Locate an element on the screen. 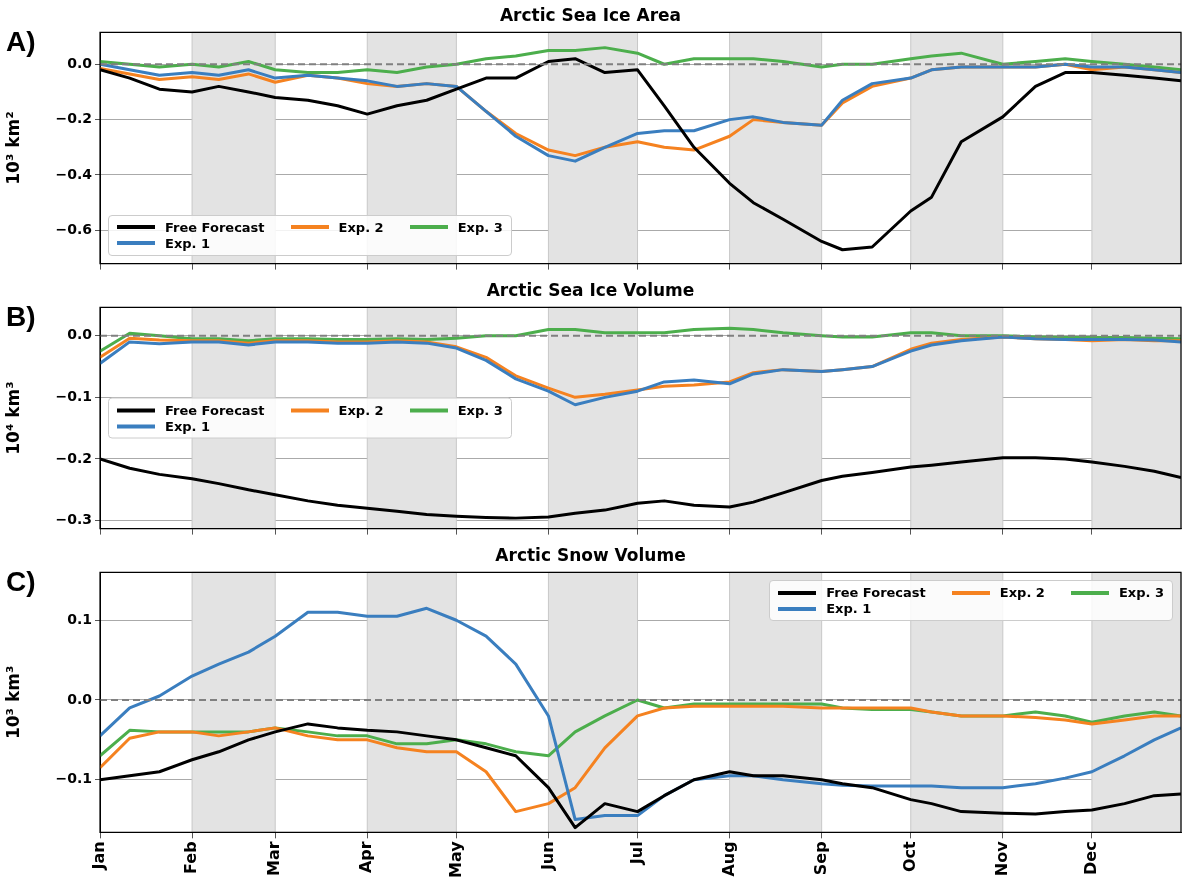 This screenshot has width=1184, height=881. text: A) is located at coordinates (21, 42).